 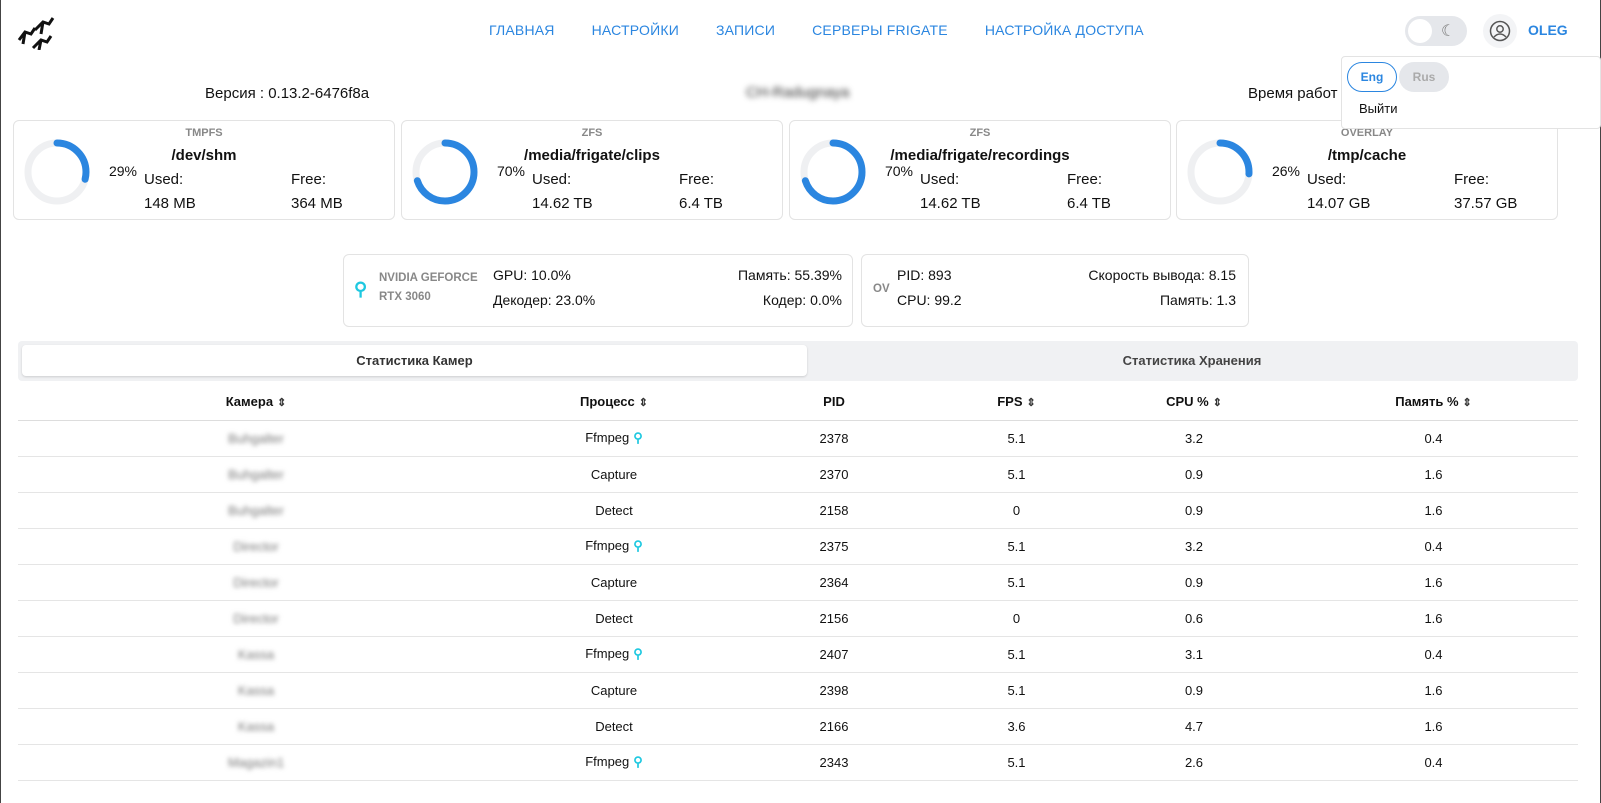 I want to click on version-text: Версия : 0.13.2-6476f8a, so click(x=287, y=93).